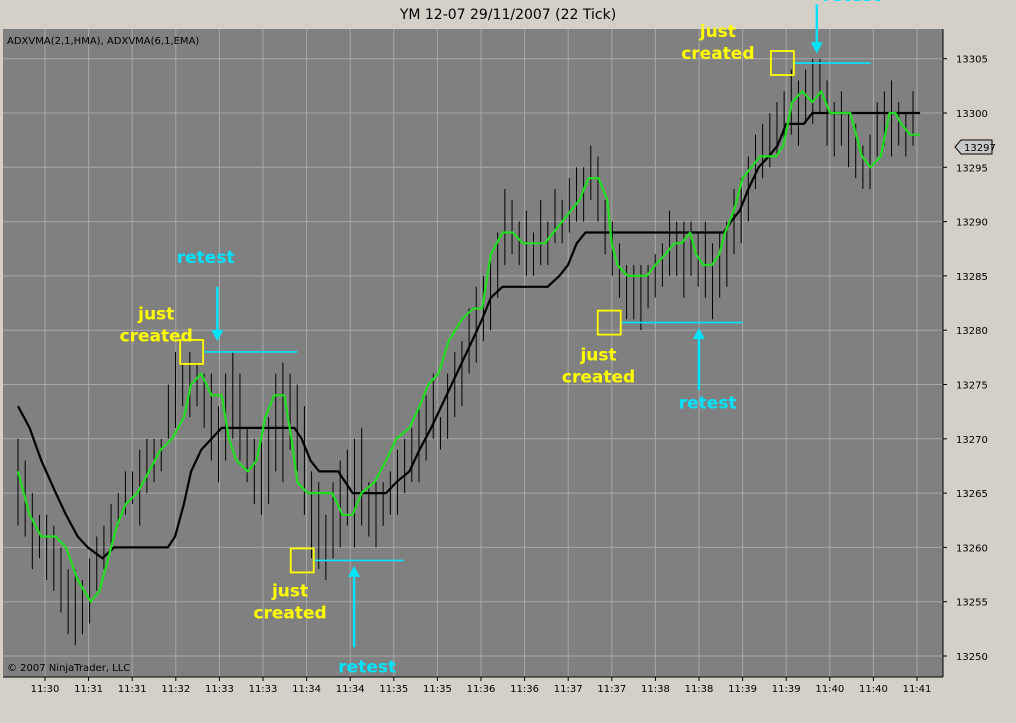  I want to click on x-tick-label: 11:30, so click(45, 689).